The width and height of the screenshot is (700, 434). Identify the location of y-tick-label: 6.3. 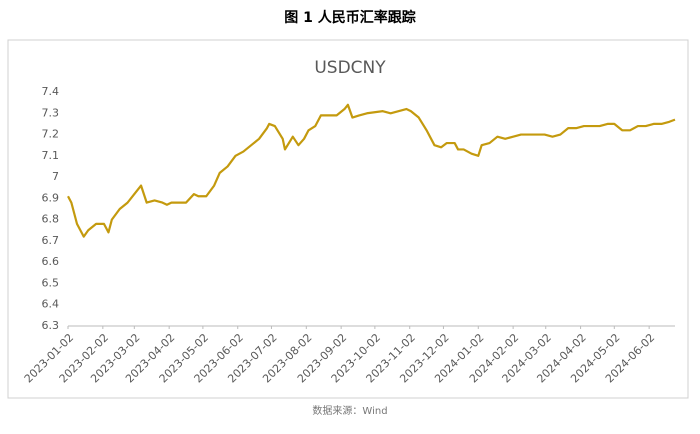
(51, 325).